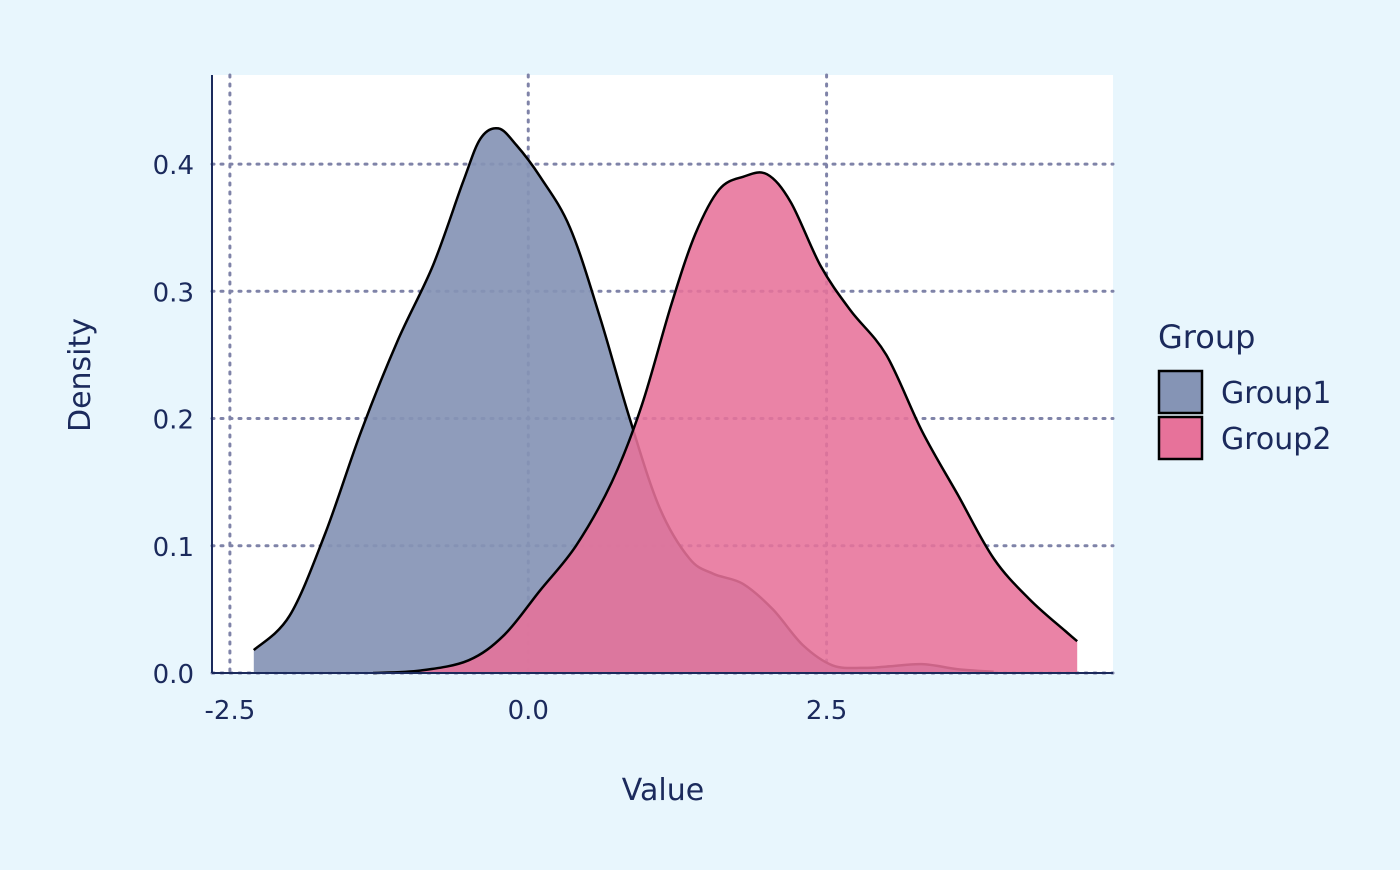 The width and height of the screenshot is (1400, 870). What do you see at coordinates (173, 293) in the screenshot?
I see `y-tick-label: 0.3` at bounding box center [173, 293].